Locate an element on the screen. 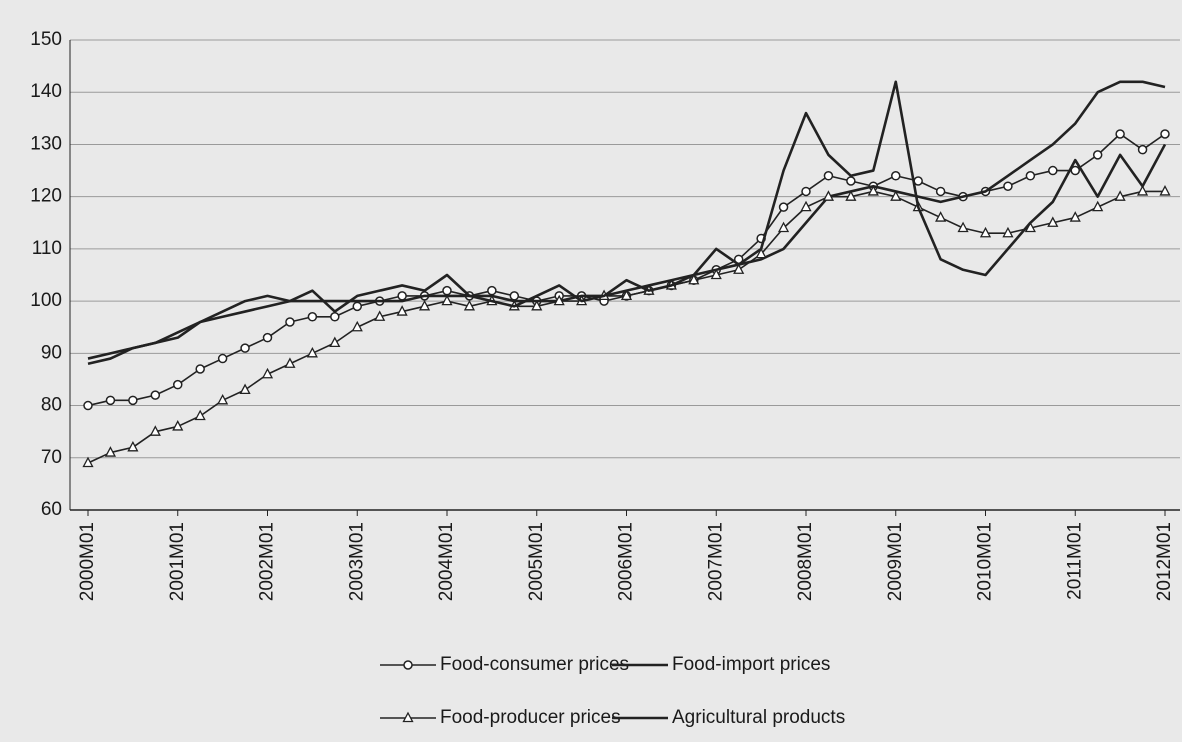 The height and width of the screenshot is (742, 1182). y-tick-label: 90 is located at coordinates (51, 352).